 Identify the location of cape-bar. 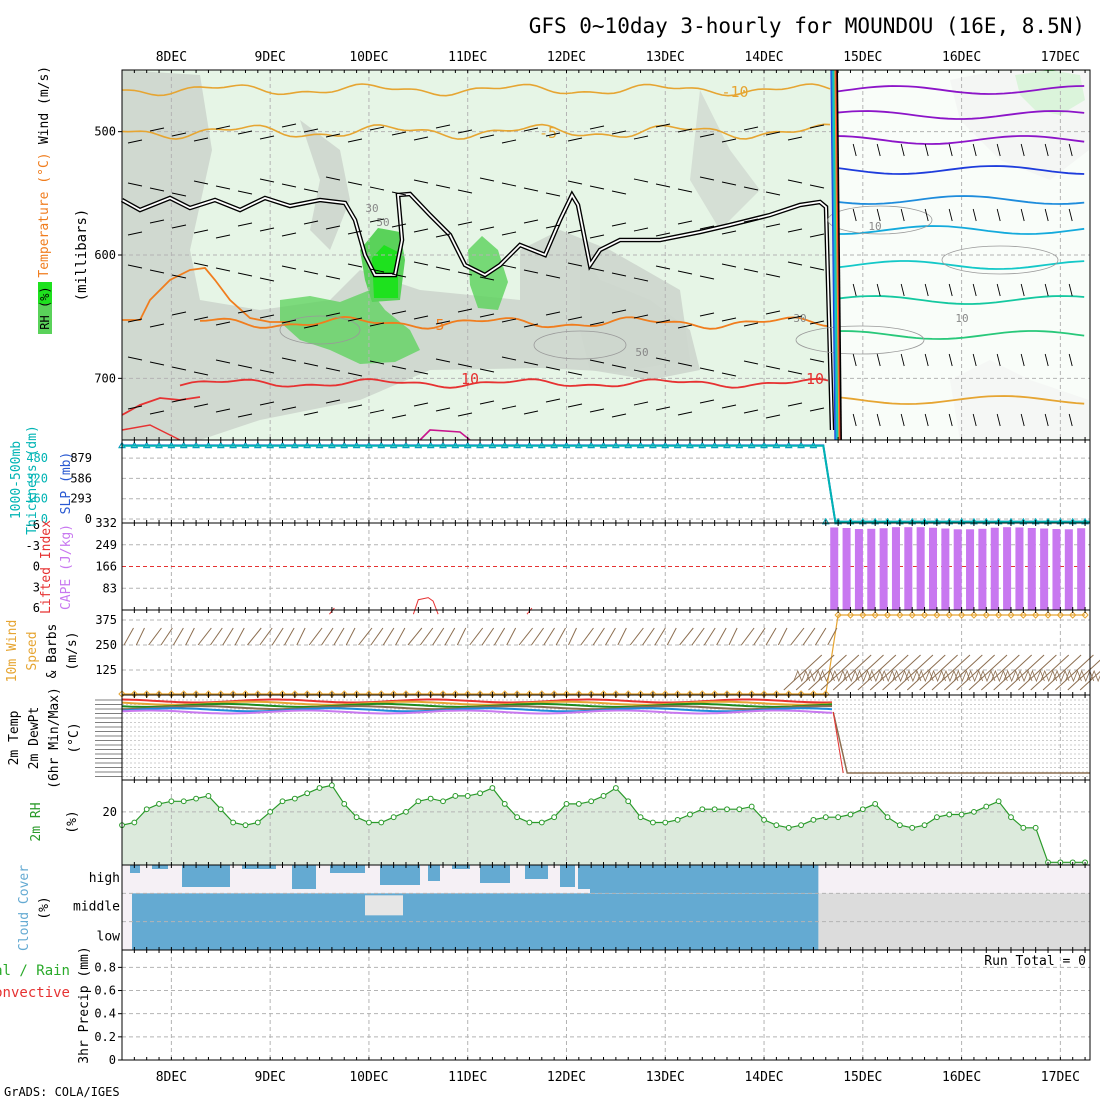
(883, 569).